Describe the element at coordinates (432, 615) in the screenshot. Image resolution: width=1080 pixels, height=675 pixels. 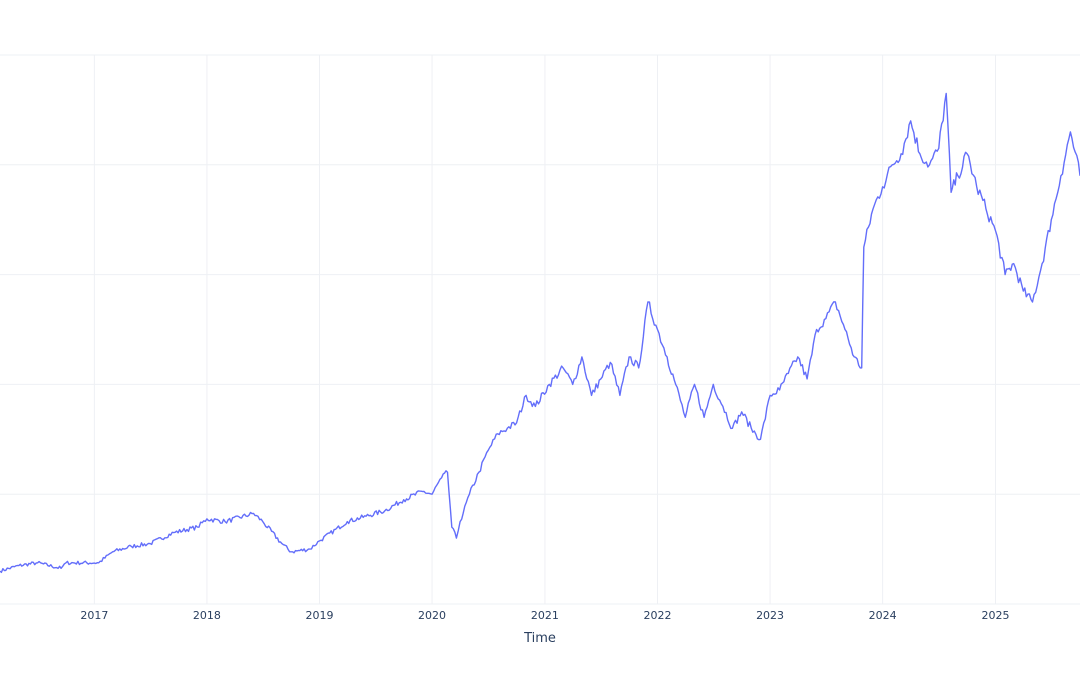
I see `x-tick-label: 2020` at that location.